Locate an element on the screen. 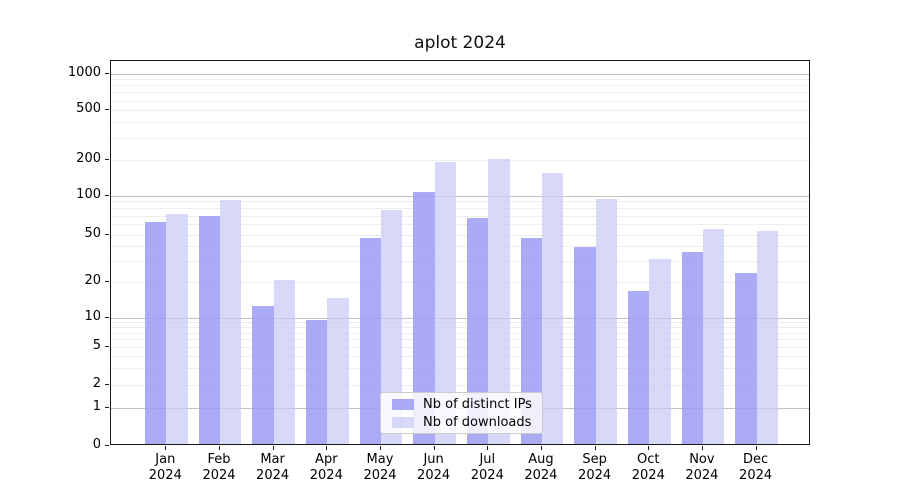 This screenshot has width=900, height=500. month-name: Oct is located at coordinates (648, 459).